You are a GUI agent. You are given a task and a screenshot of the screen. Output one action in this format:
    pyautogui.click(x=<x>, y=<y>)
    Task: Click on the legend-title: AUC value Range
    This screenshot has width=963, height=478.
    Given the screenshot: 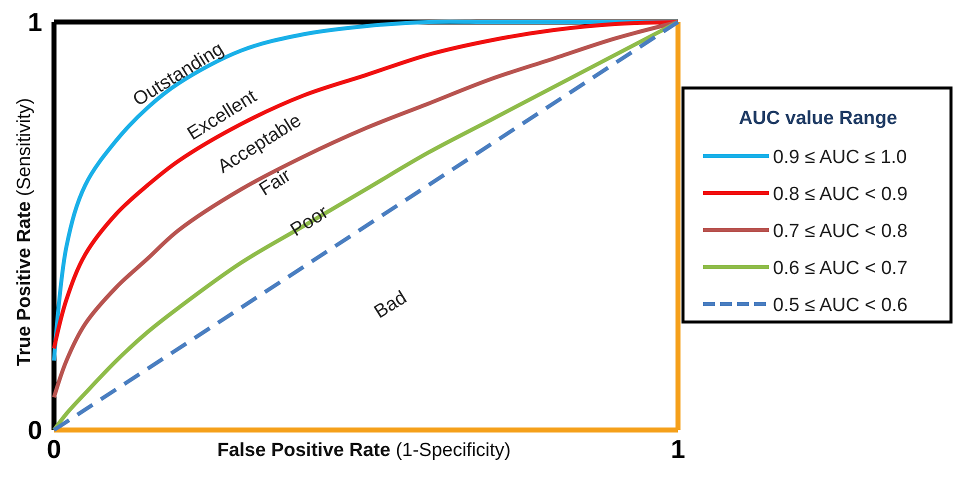 What is the action you would take?
    pyautogui.click(x=818, y=118)
    